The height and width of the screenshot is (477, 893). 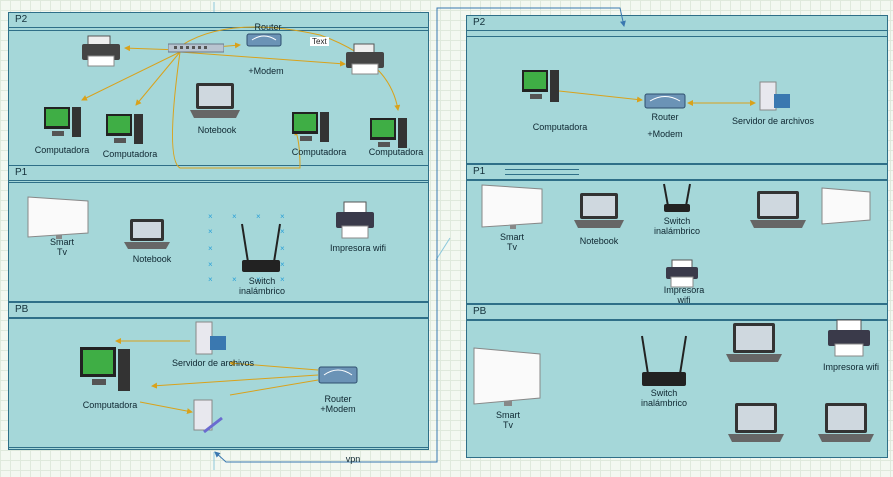 What do you see at coordinates (196, 48) in the screenshot?
I see `switch-hub-icon` at bounding box center [196, 48].